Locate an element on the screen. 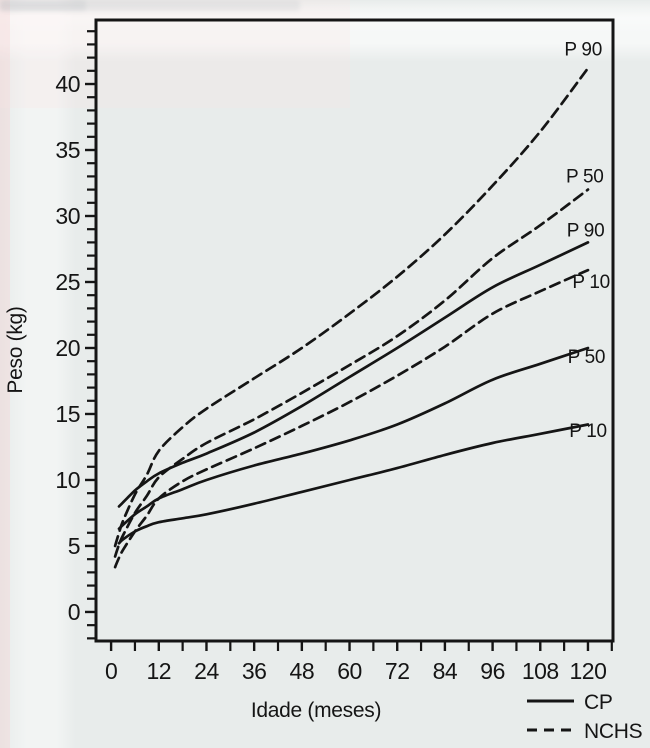 This screenshot has height=748, width=650. y-tick-label: 5 is located at coordinates (74, 546).